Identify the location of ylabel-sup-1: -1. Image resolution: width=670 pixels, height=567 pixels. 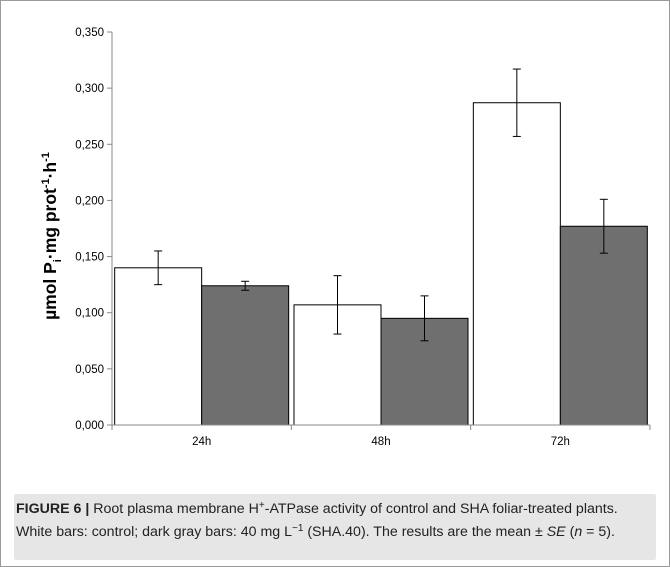
(46, 183).